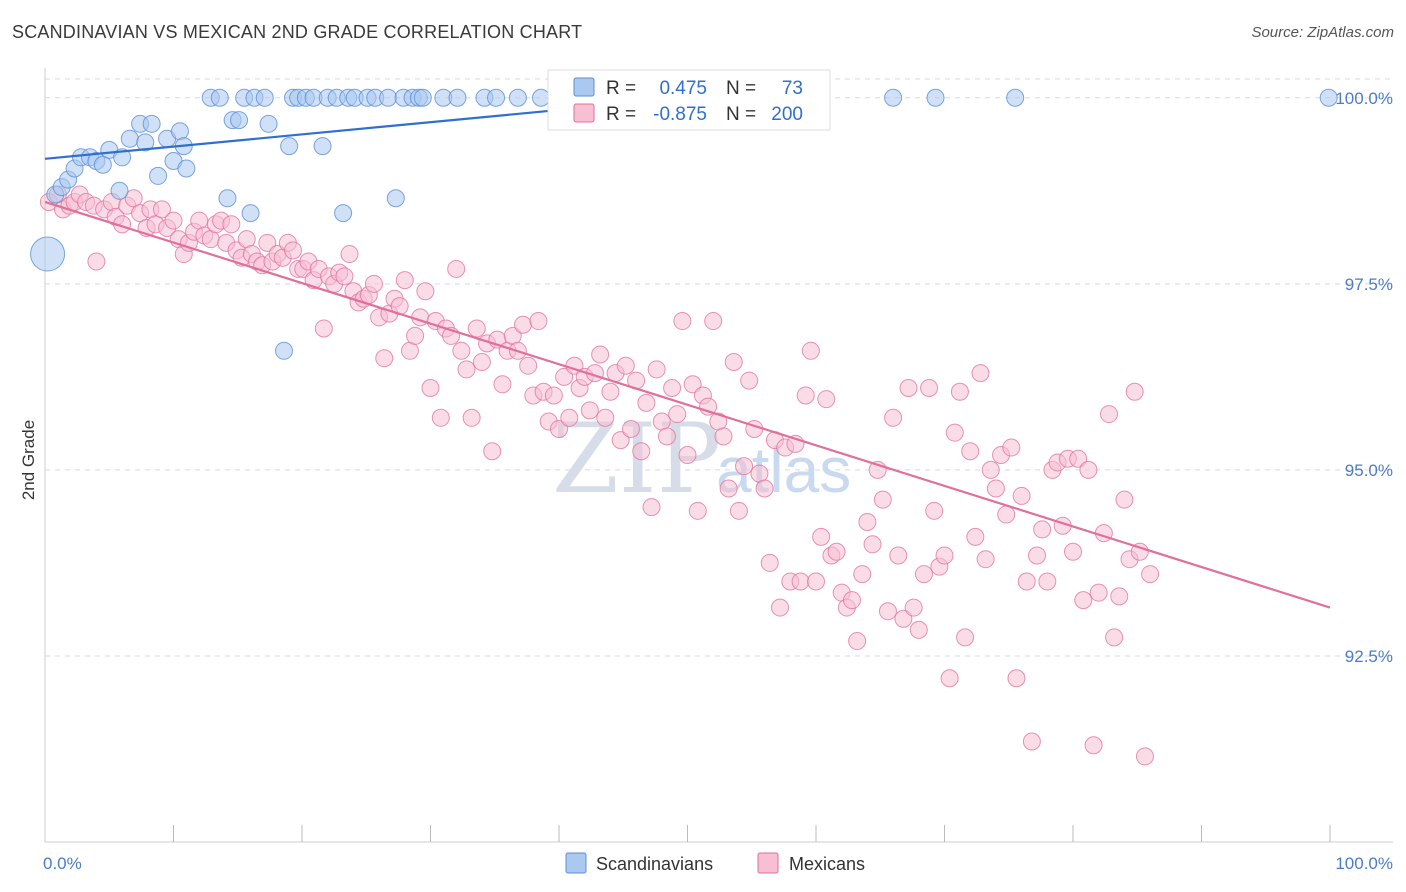 This screenshot has width=1406, height=892. I want to click on legend-r-label-1: R =, so click(621, 88).